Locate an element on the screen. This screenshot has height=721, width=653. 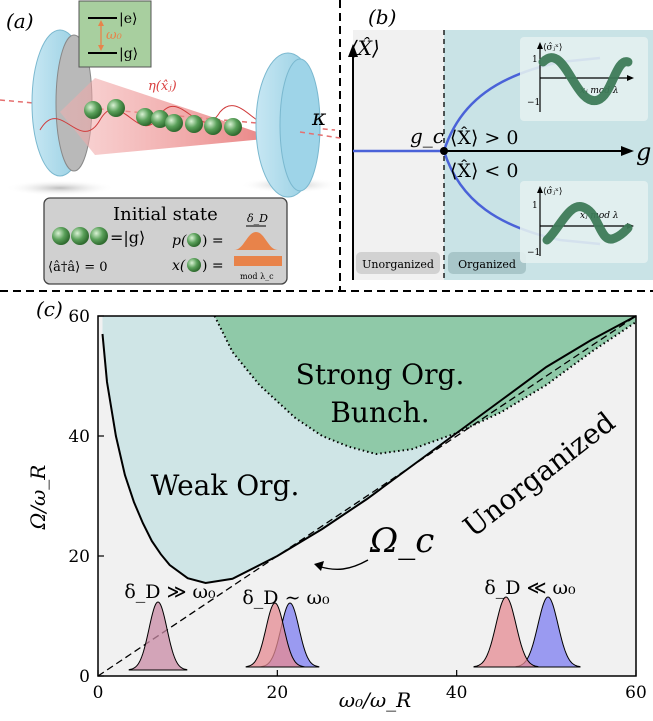
y-tick-label: 0 is located at coordinates (84, 677).